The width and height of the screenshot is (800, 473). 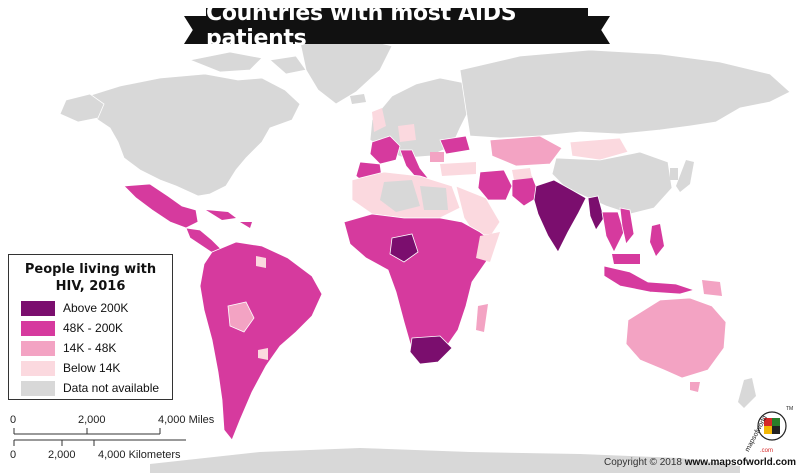 What do you see at coordinates (627, 226) in the screenshot?
I see `region-vietnam` at bounding box center [627, 226].